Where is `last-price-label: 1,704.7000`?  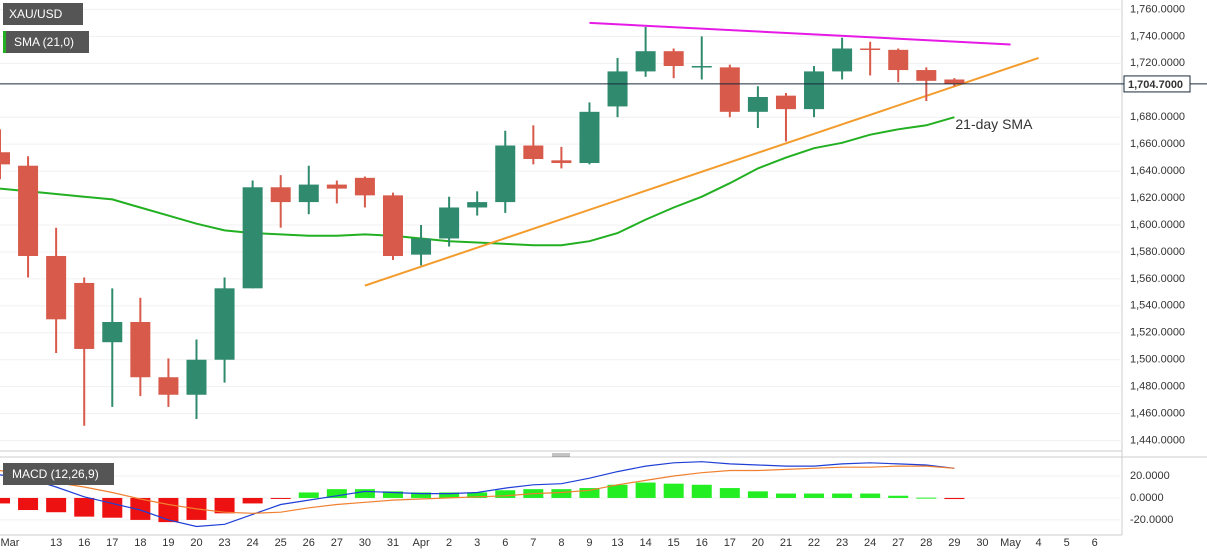
last-price-label: 1,704.7000 is located at coordinates (1155, 85).